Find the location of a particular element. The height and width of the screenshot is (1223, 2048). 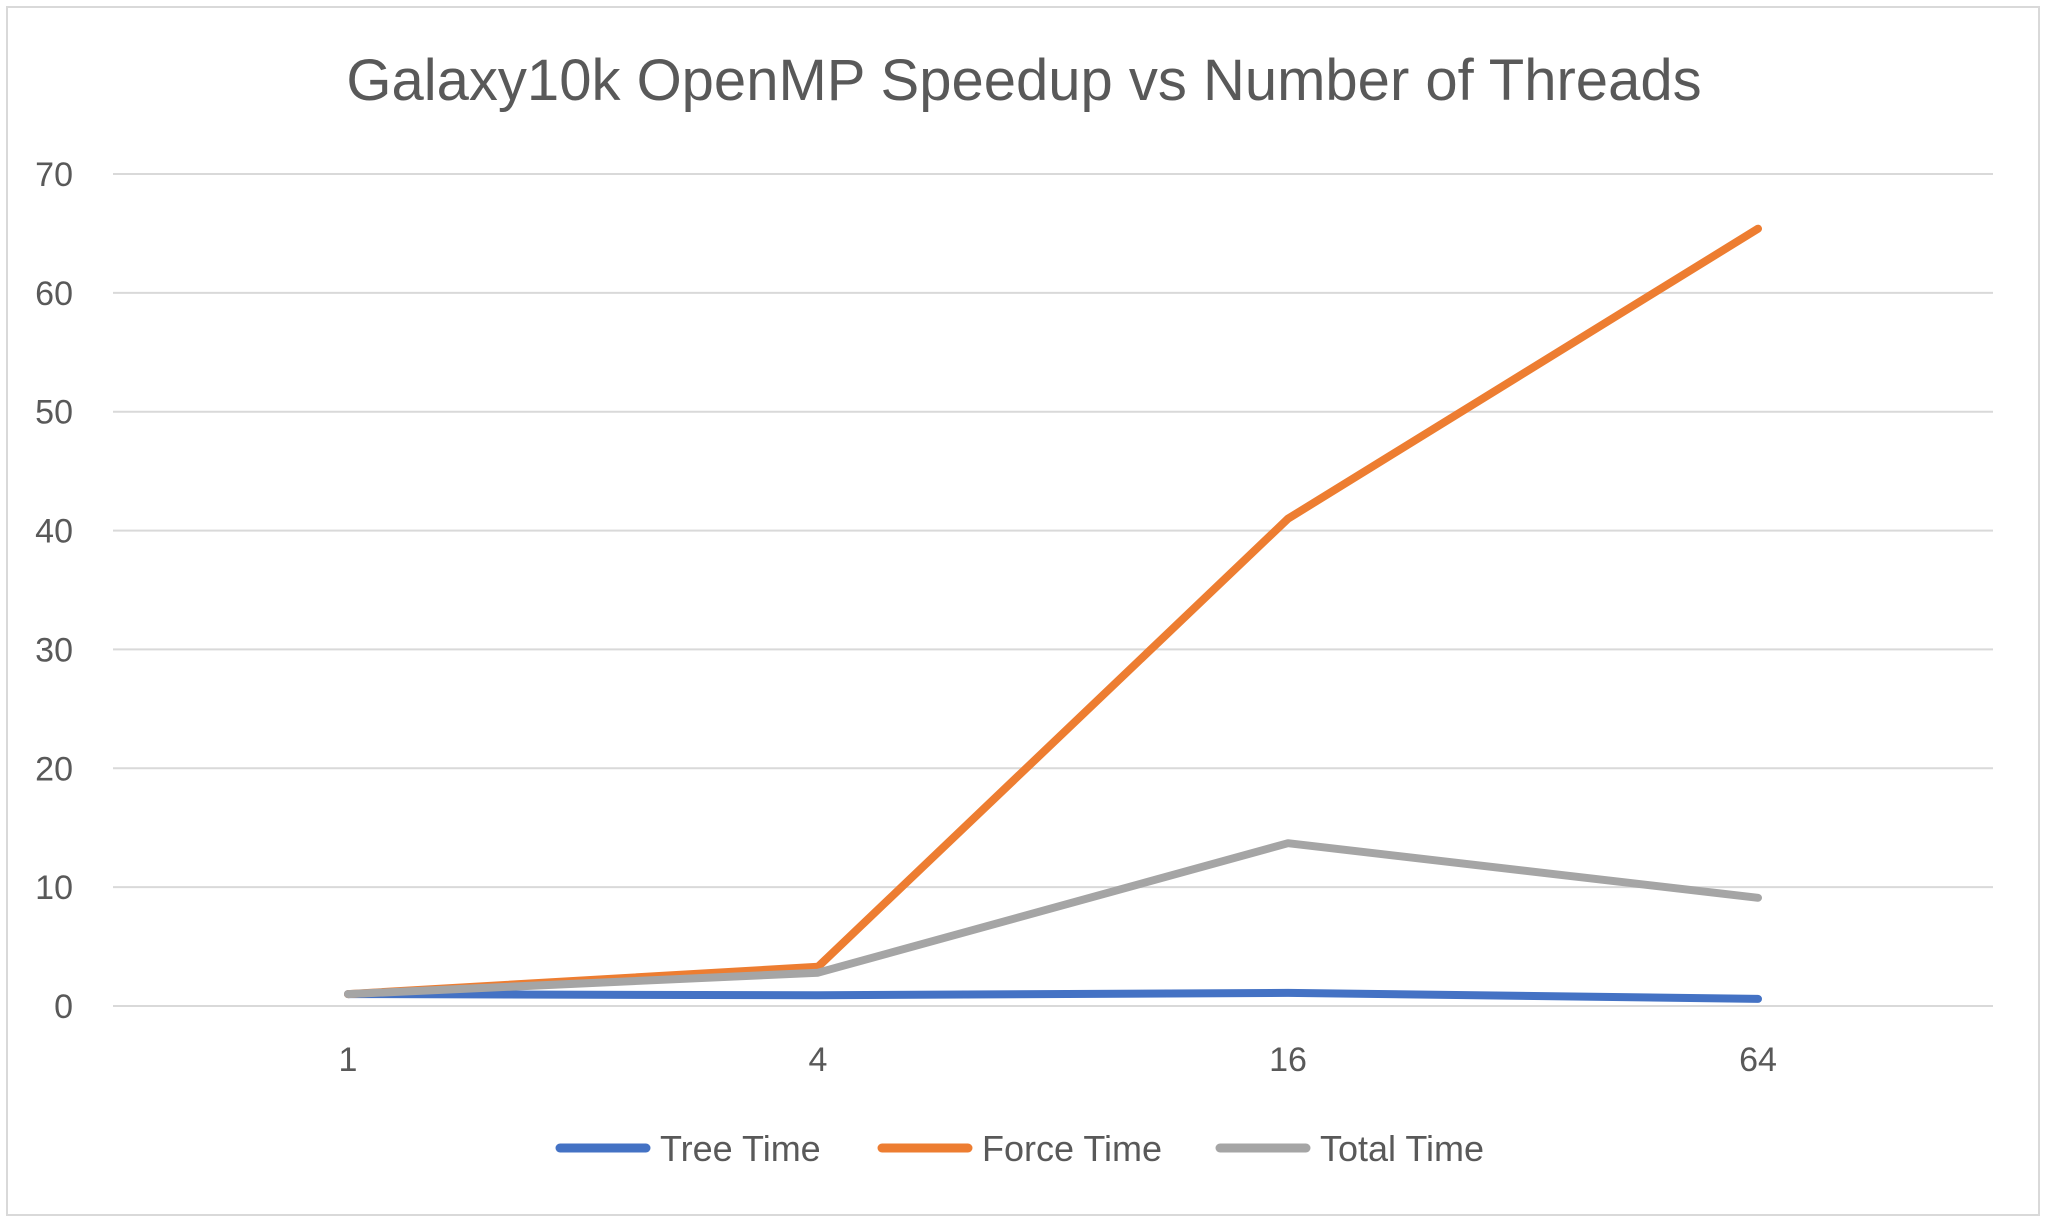

x-tick-label: 1 is located at coordinates (348, 1060).